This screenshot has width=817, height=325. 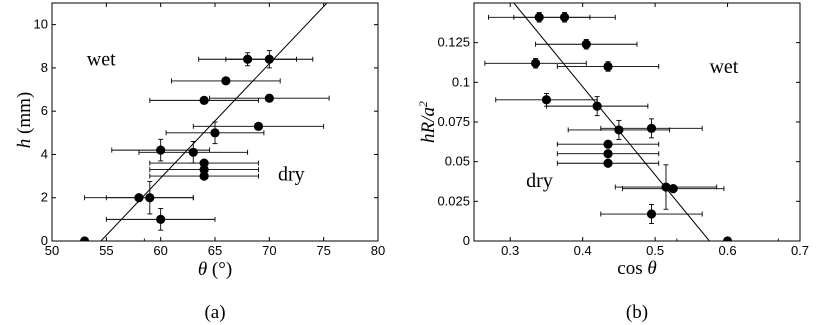 What do you see at coordinates (728, 250) in the screenshot?
I see `x-tick-label: 0.6` at bounding box center [728, 250].